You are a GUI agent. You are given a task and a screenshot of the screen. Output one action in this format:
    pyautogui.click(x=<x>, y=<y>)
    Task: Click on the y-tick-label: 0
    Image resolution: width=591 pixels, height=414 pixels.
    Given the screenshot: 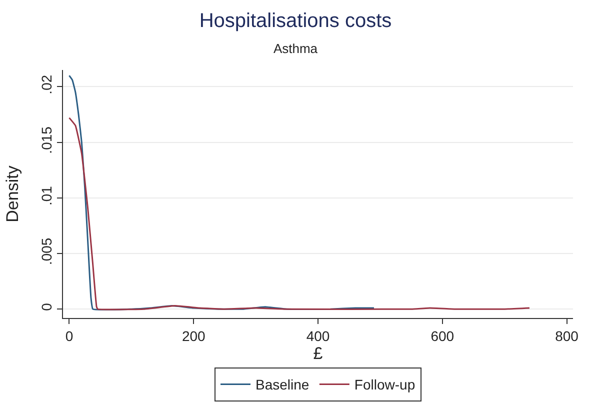 What is the action you would take?
    pyautogui.click(x=46, y=306)
    